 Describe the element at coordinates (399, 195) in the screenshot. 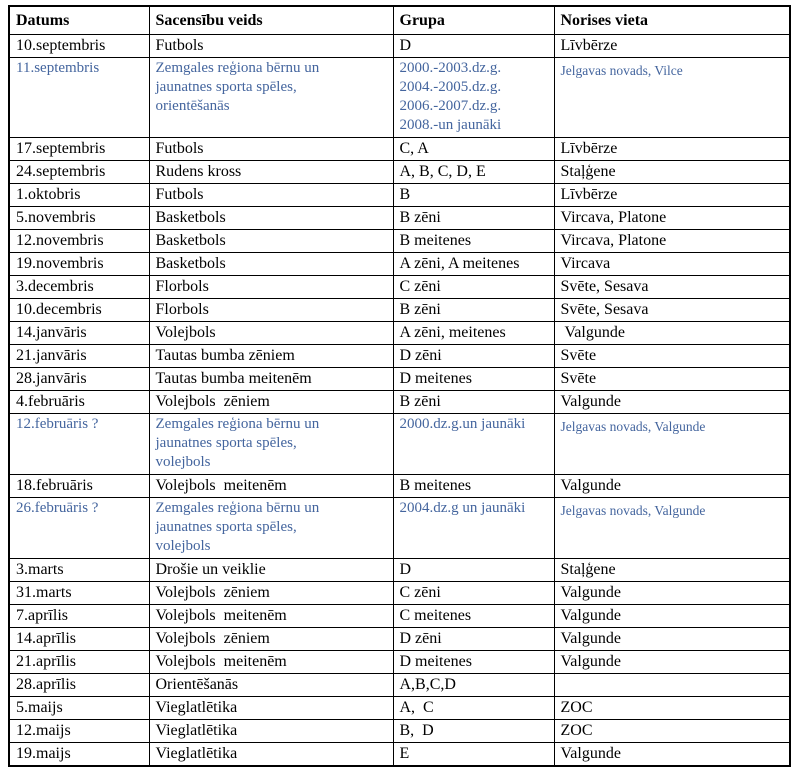

I see `table-row: 1.oktobris Futbols B Līvbērze` at that location.